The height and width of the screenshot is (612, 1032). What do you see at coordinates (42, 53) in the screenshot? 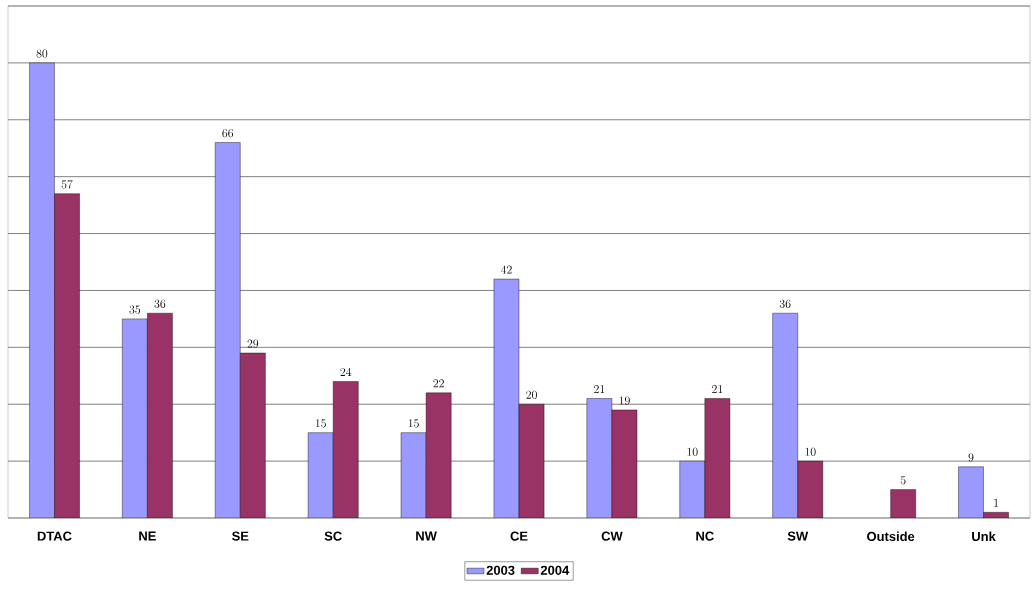
I see `data-label: 80` at bounding box center [42, 53].